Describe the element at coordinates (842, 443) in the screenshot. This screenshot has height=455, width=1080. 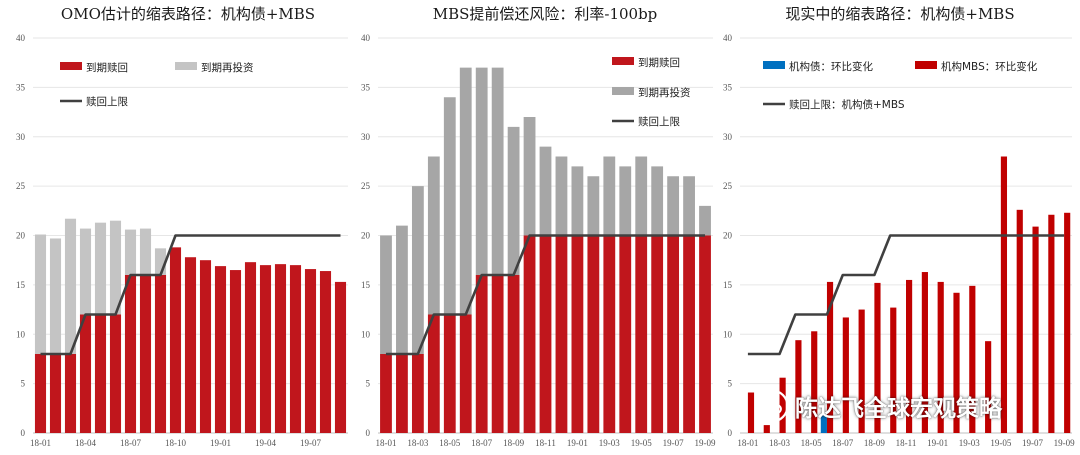
I see `p3-xtick-label: 18-07` at that location.